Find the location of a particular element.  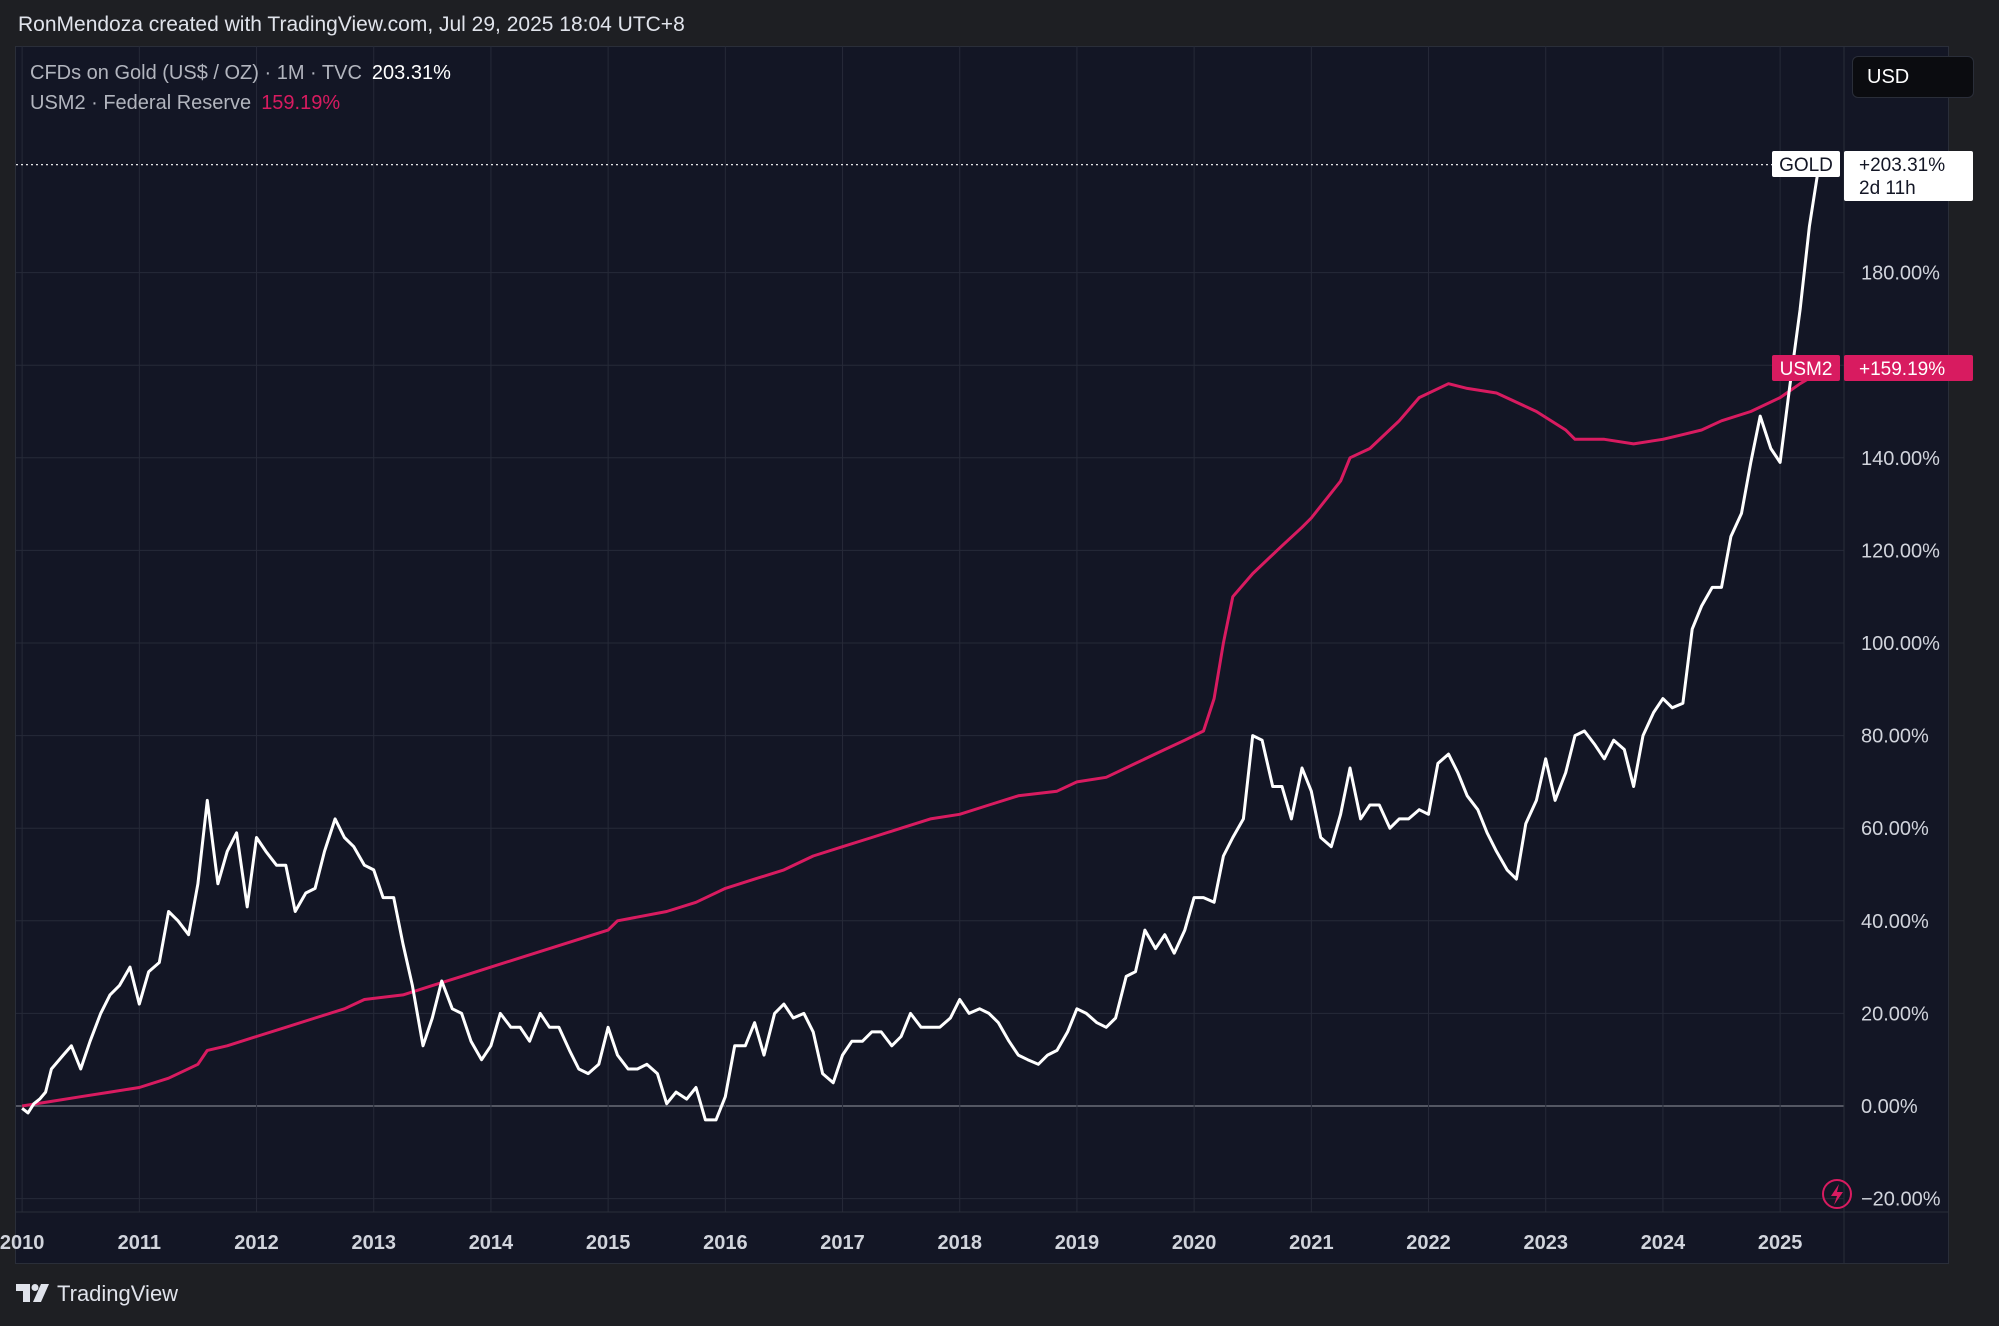

gold-tag-countdown: 2d 11h is located at coordinates (1887, 188).